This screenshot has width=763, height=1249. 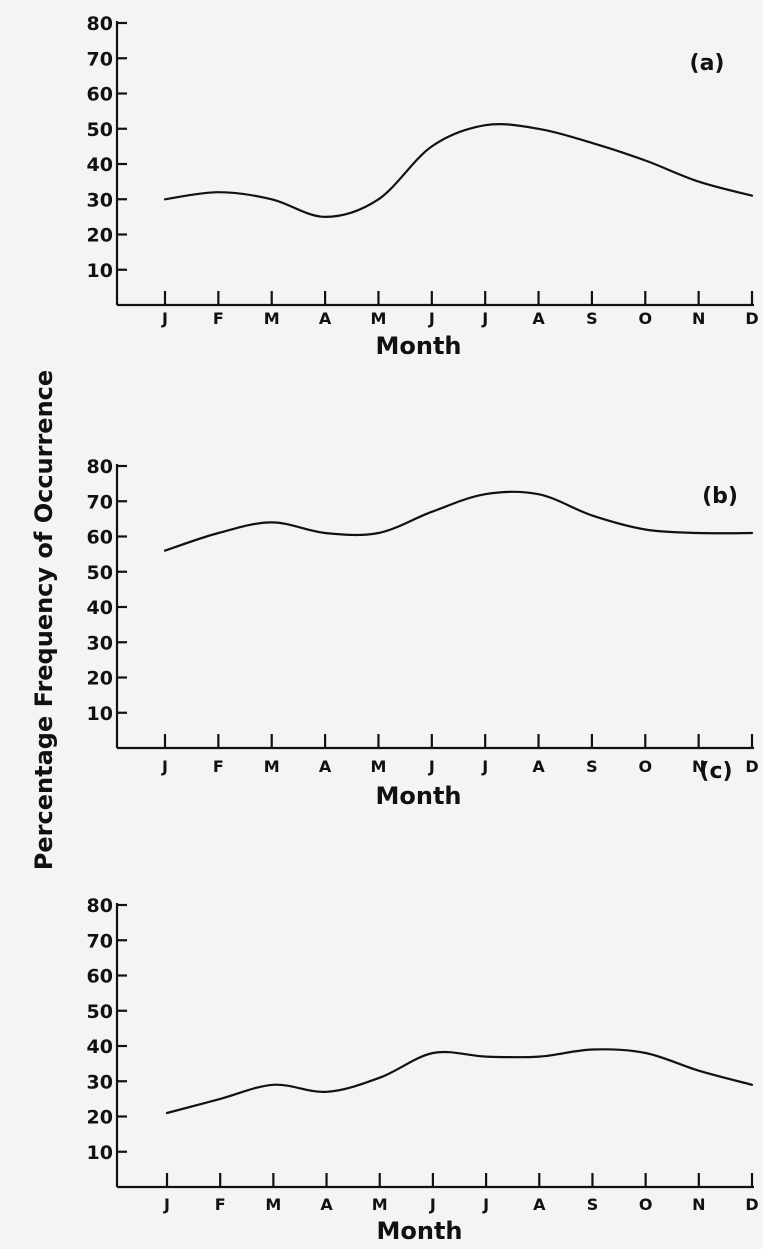 I want to click on y-axis-title: Percentage Frequency of Occurrence, so click(x=44, y=620).